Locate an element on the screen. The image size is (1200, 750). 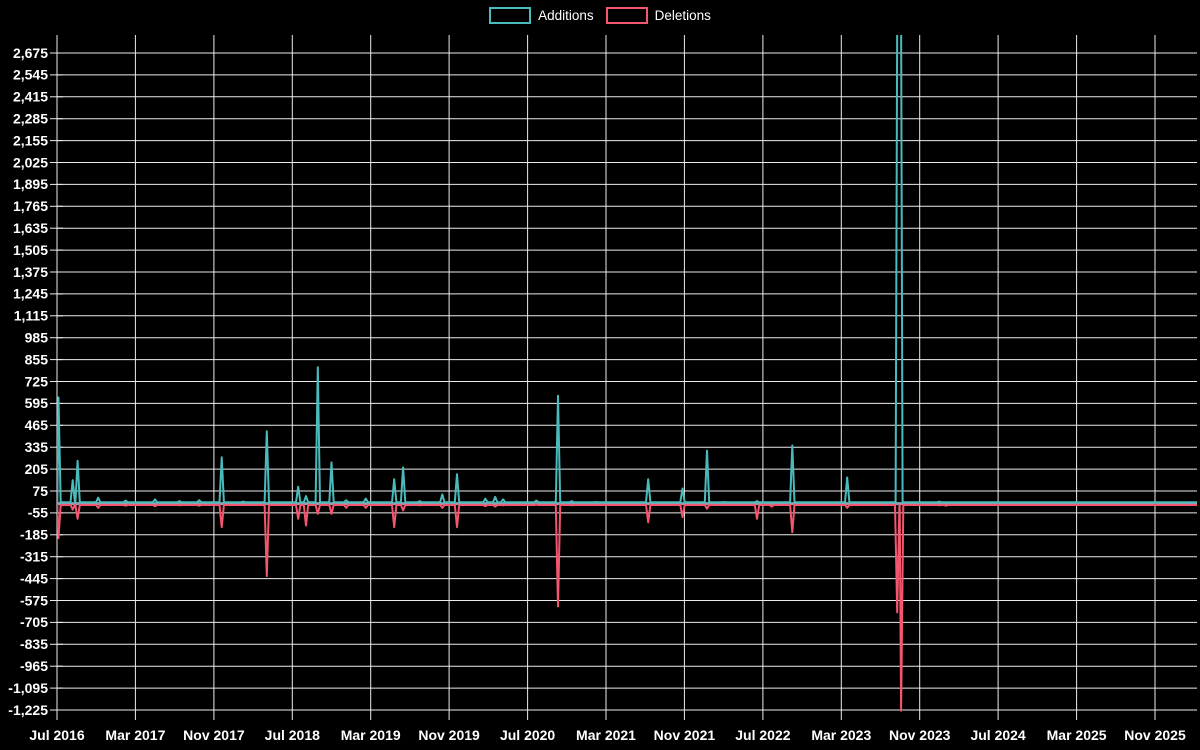
svg-text: Mar 2019 is located at coordinates (371, 735).